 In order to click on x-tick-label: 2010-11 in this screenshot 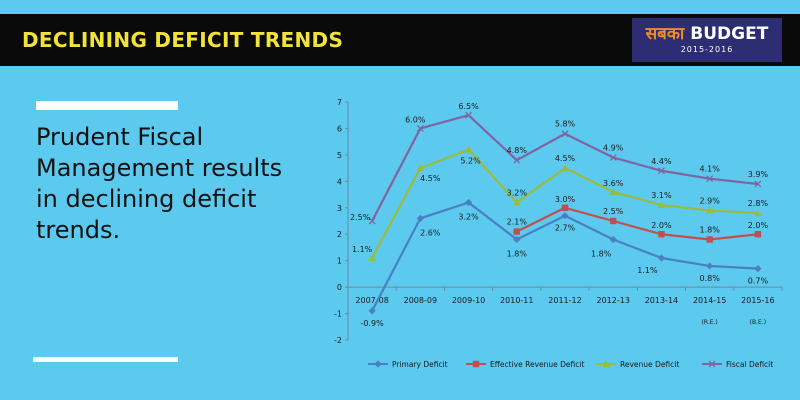, I will do `click(516, 300)`.